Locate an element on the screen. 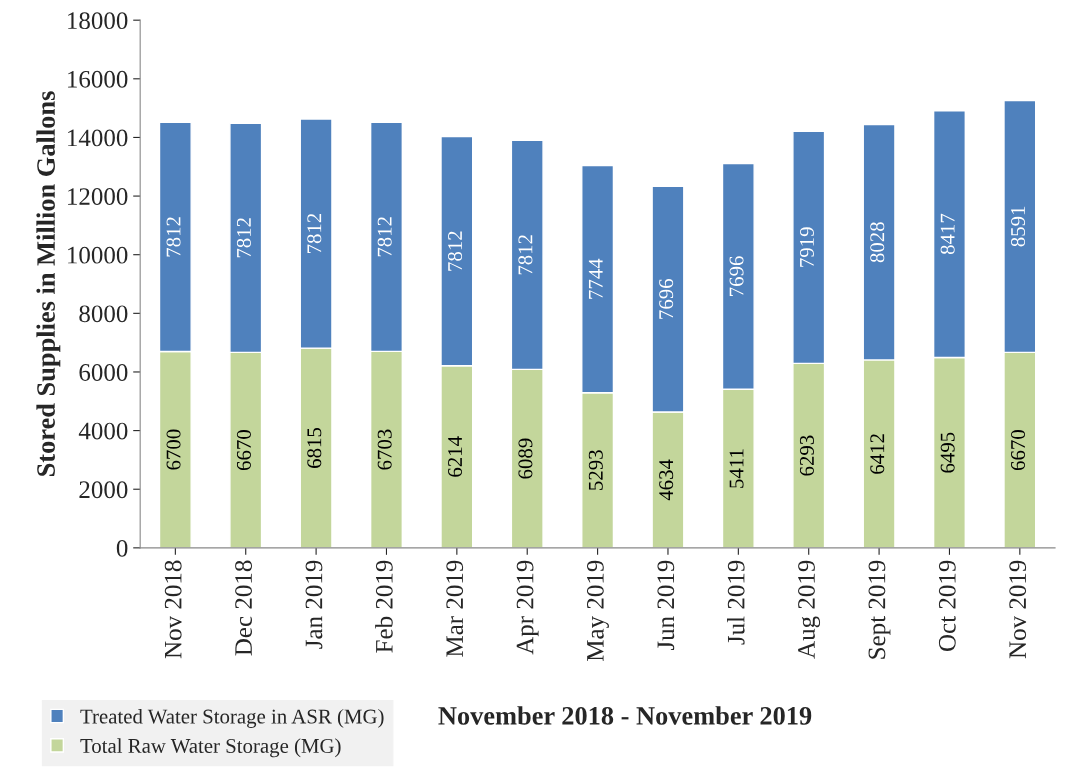 The image size is (1070, 776). x-axis-title: November 2018 - November 2019 is located at coordinates (625, 715).